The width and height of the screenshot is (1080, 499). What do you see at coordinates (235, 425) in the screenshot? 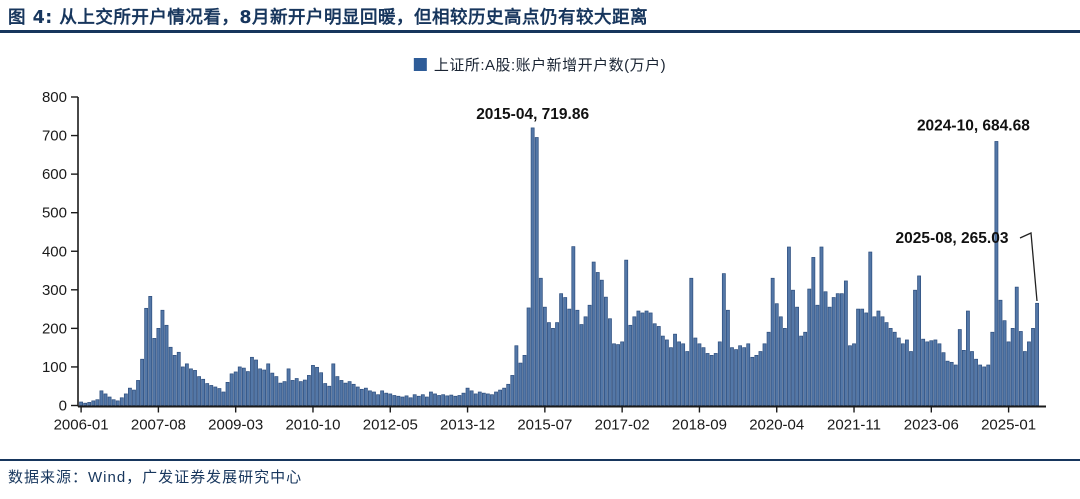
I see `x-tick-label: 2009-03` at bounding box center [235, 425].